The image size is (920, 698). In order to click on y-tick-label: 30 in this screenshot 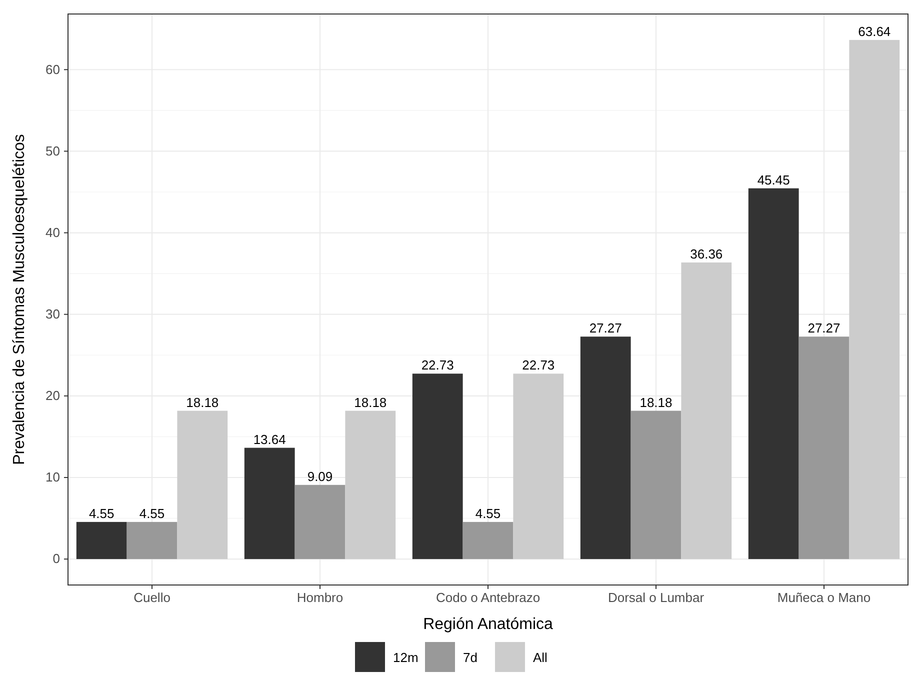, I will do `click(53, 314)`.